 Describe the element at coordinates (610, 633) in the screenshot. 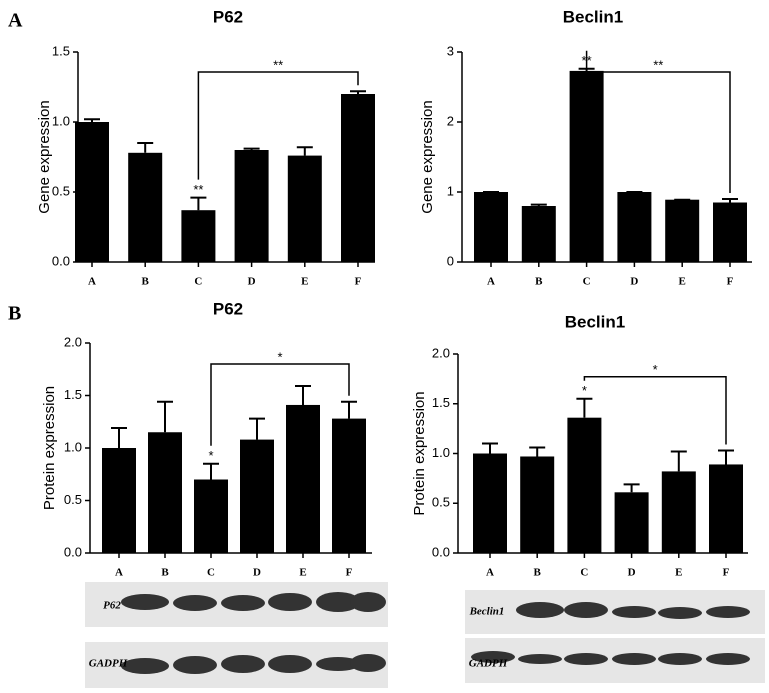

I see `bands` at that location.